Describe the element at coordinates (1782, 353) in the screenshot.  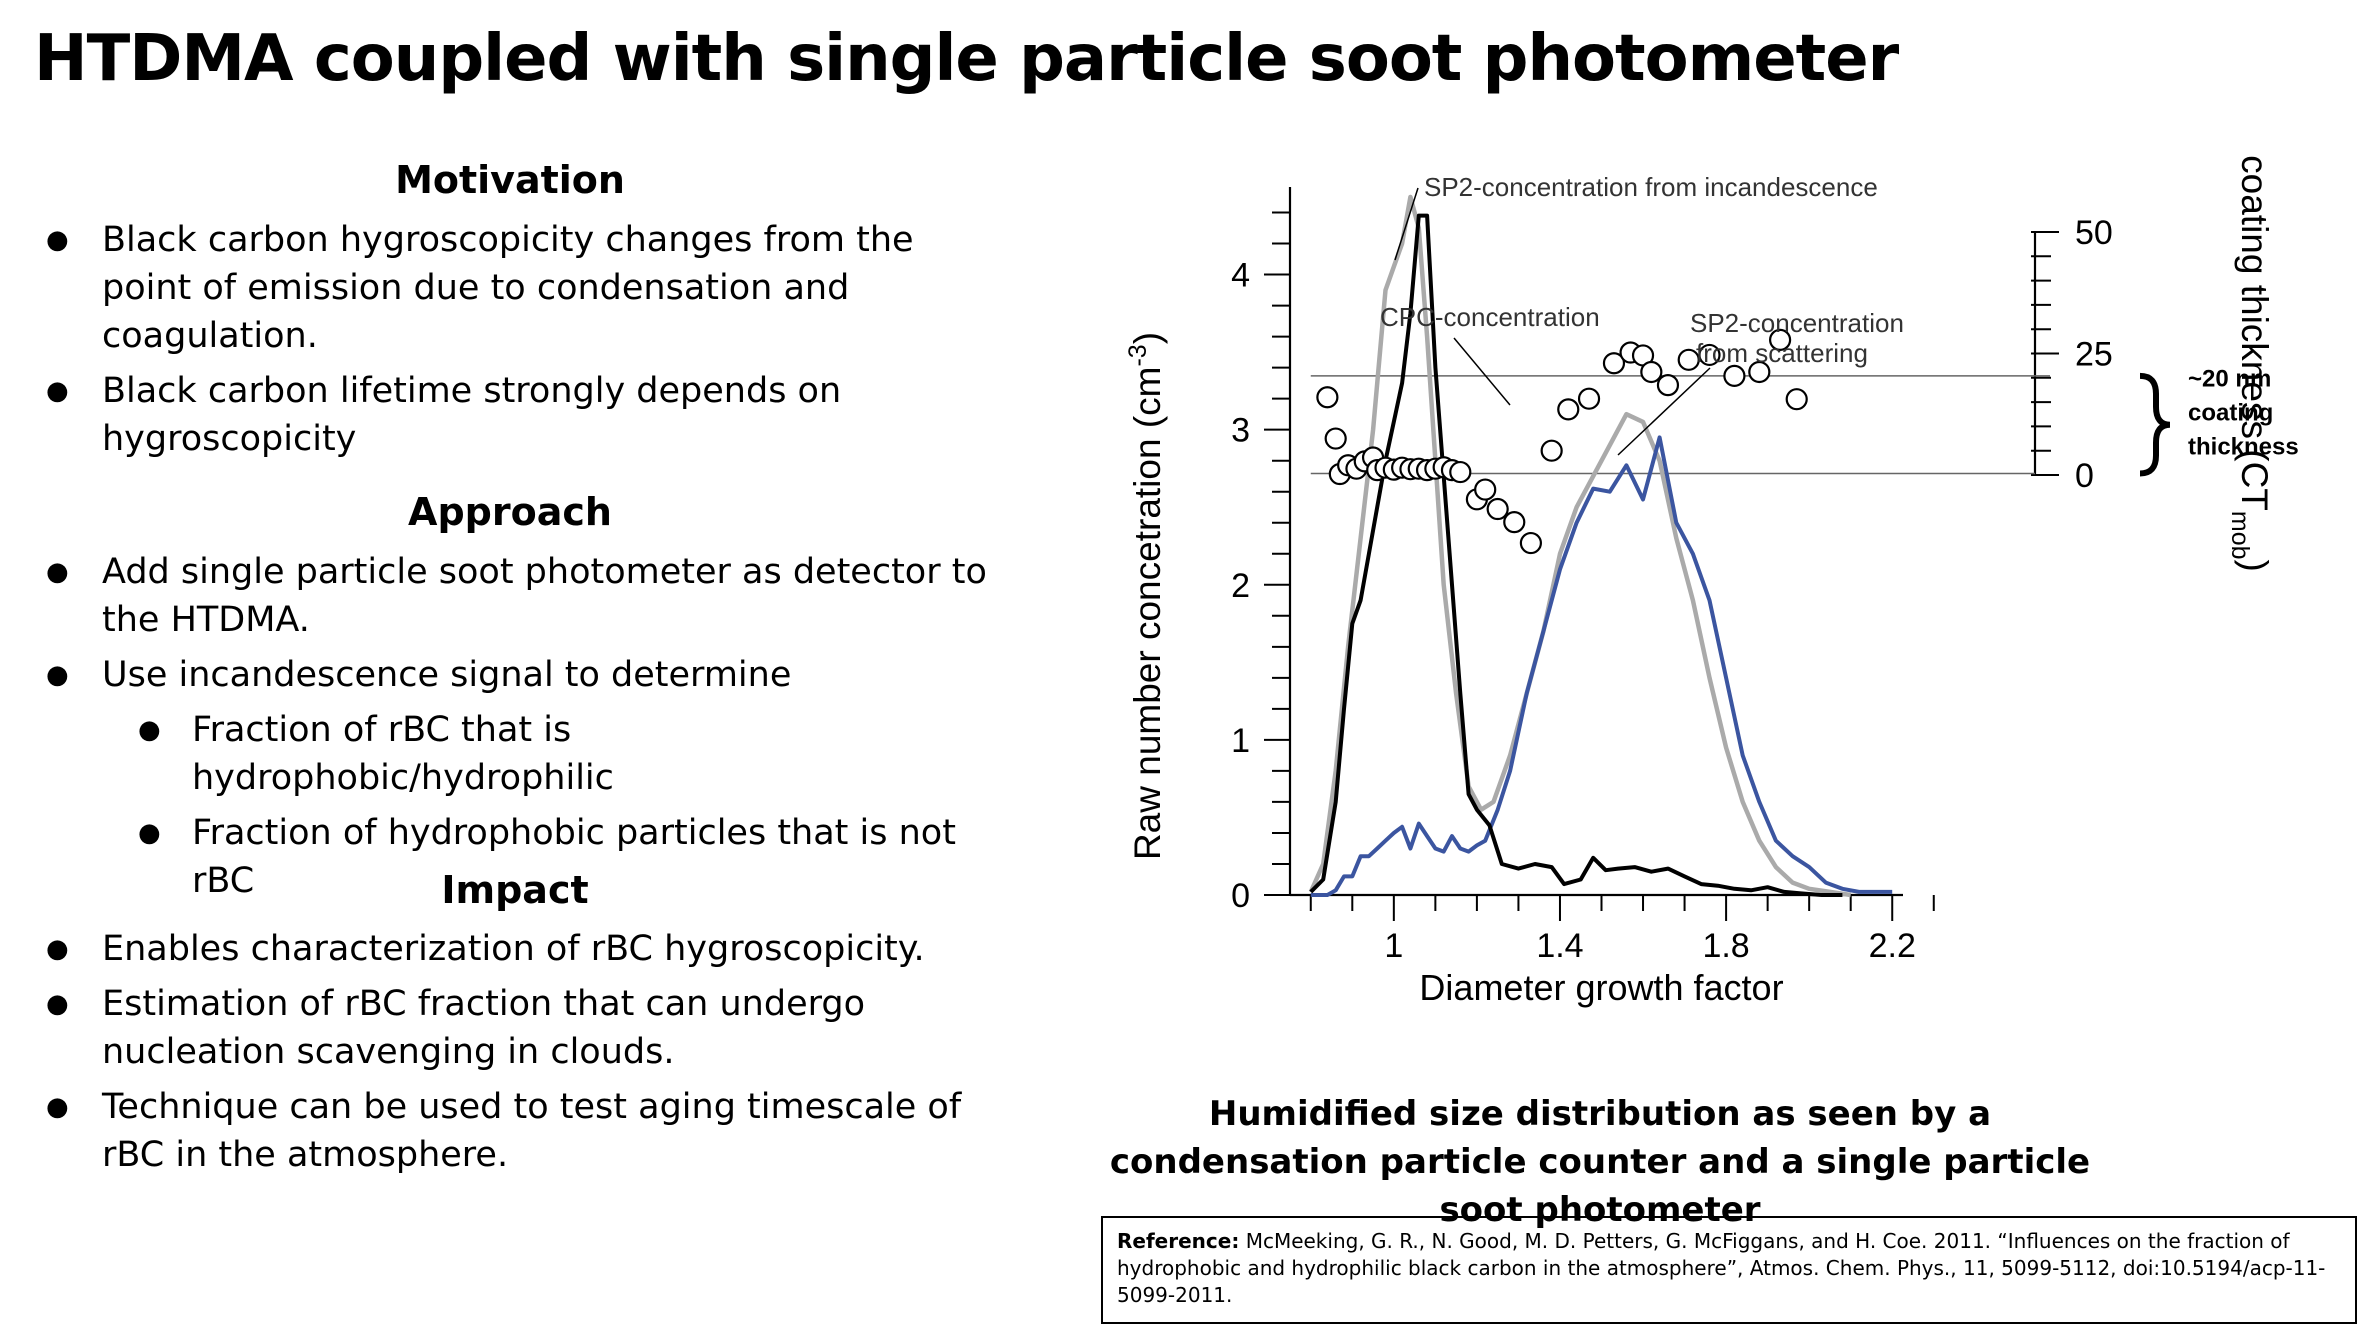
I see `scattering-annotation: from scattering` at that location.